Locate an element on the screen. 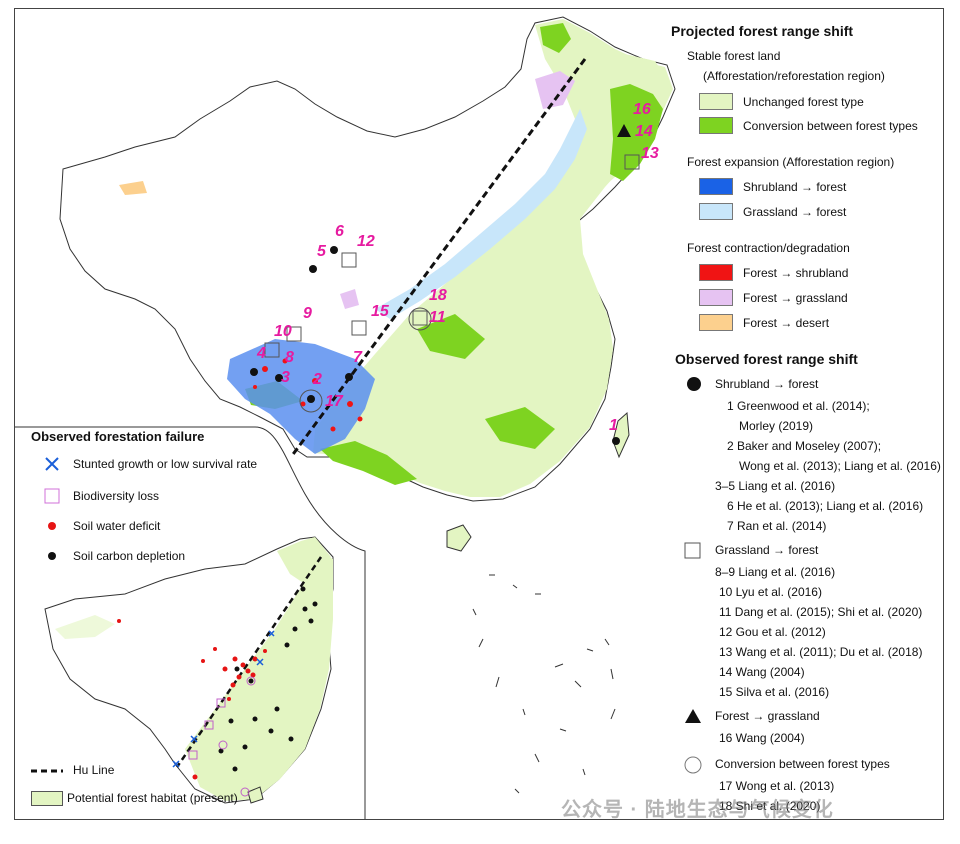  conversion-south is located at coordinates (520, 428).